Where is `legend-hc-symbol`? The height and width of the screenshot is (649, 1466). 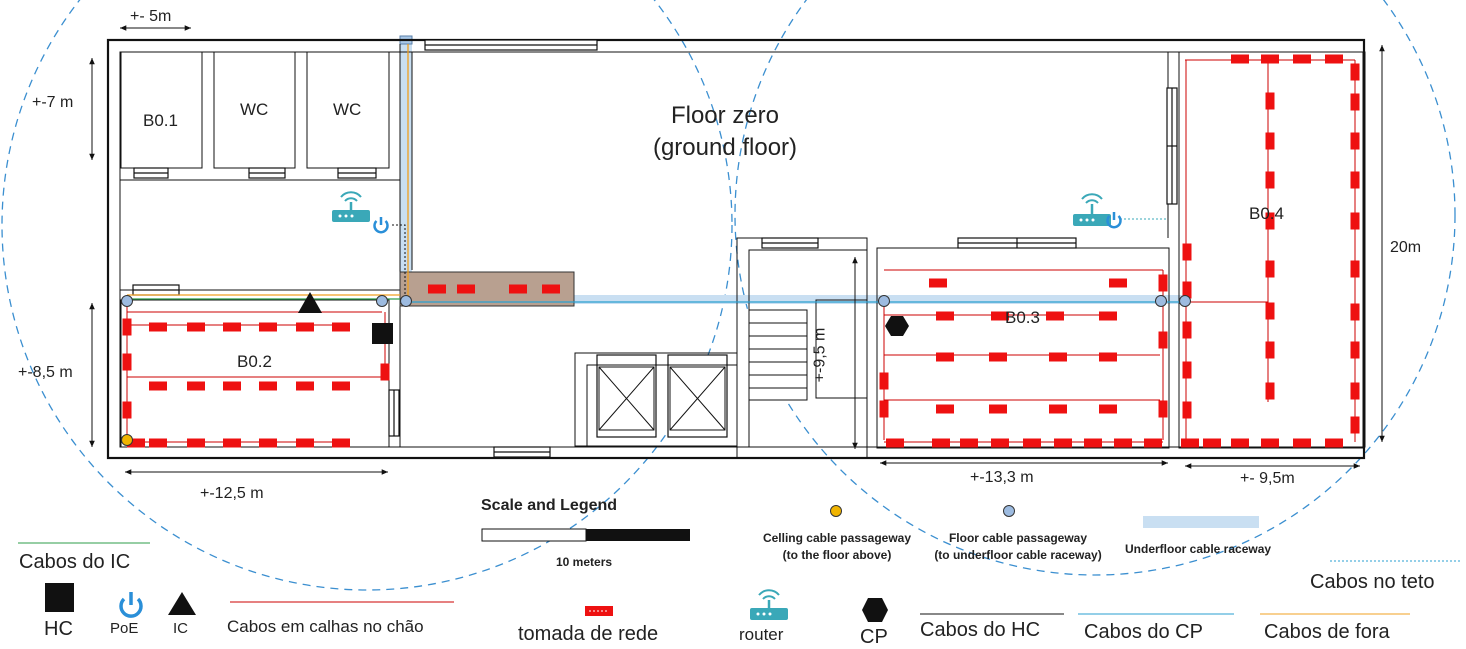 legend-hc-symbol is located at coordinates (59, 597).